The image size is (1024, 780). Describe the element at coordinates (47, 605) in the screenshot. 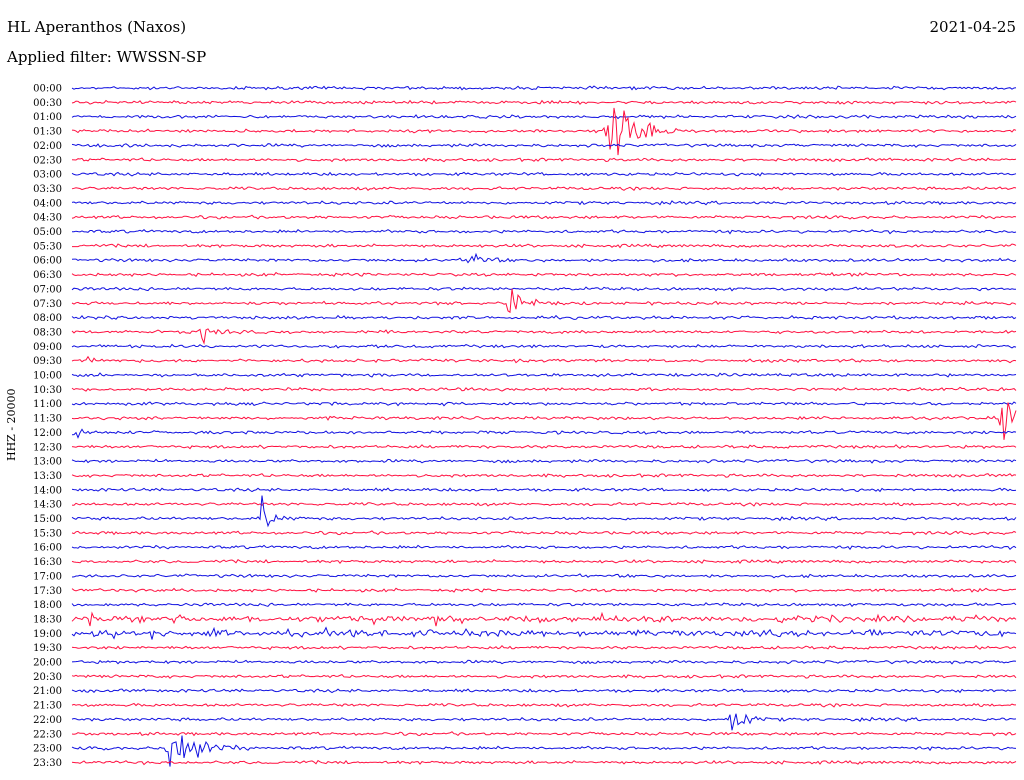

I see `row-time-label: 18:00` at that location.